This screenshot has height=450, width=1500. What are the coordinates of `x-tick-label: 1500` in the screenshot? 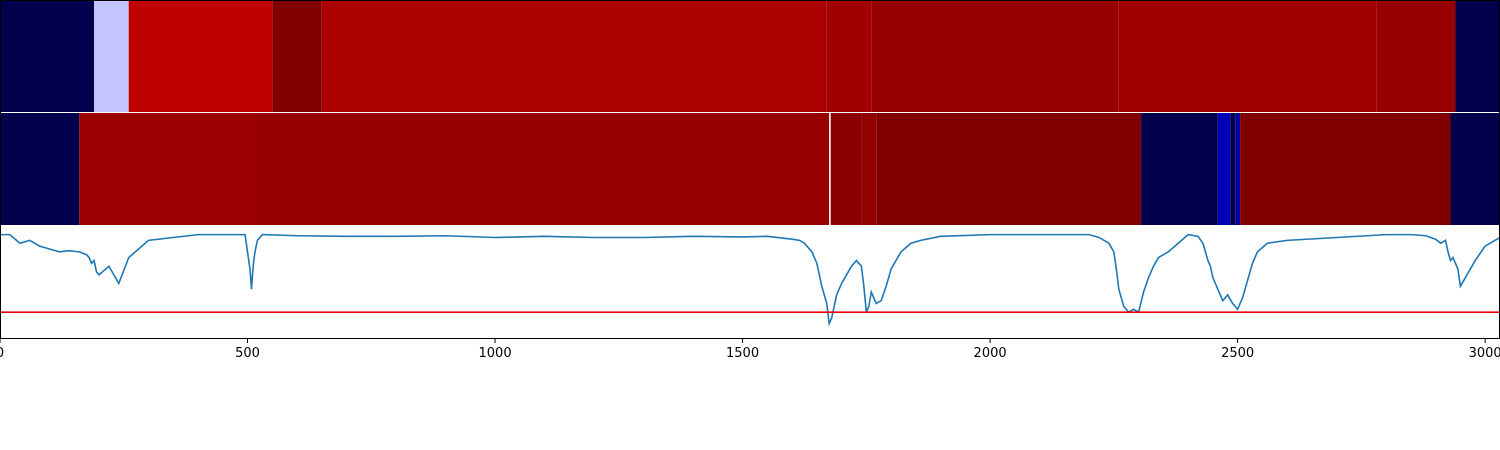 It's located at (742, 353).